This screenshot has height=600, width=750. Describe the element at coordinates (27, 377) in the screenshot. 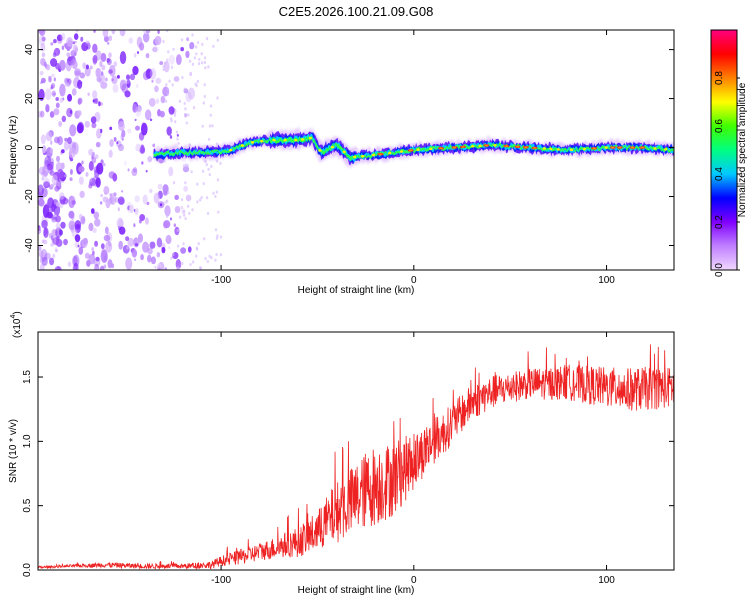

I see `bottom-y-tick-label: 1.5` at that location.